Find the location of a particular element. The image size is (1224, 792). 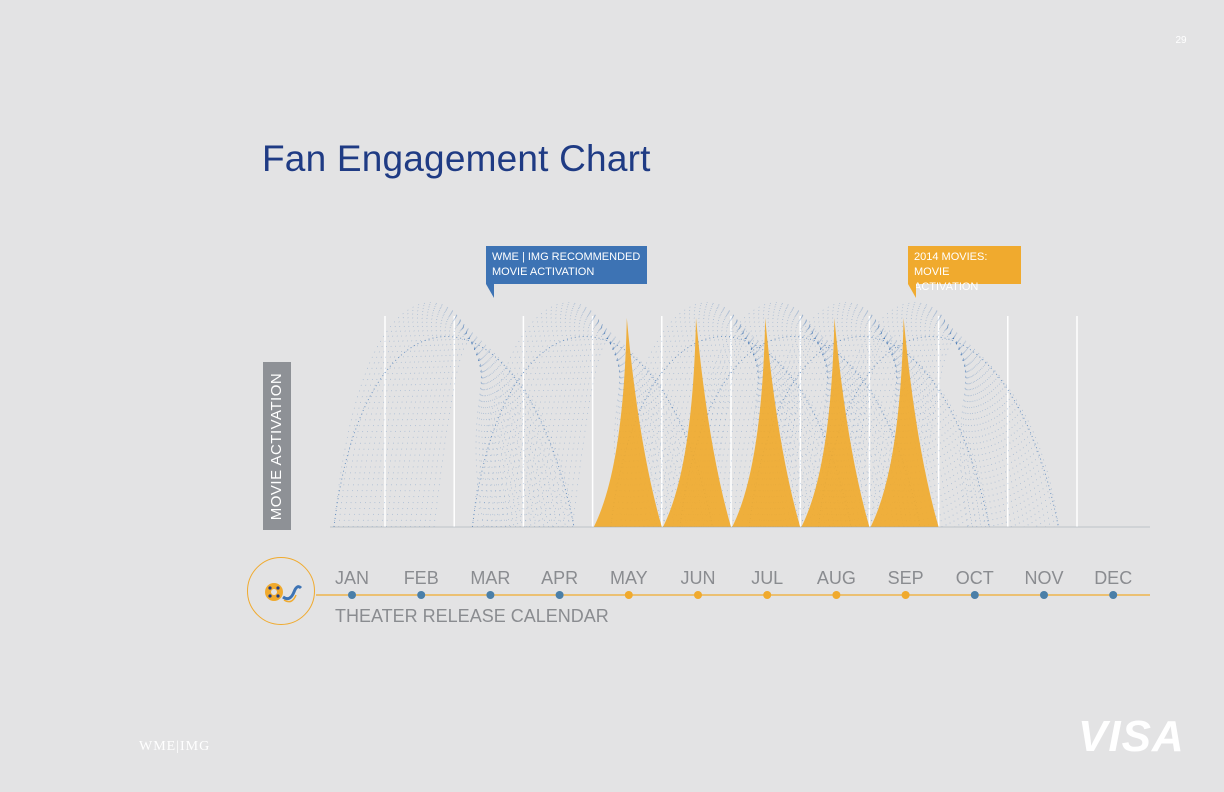

callout-2014-movies: 2014 MOVIES: MOVIE ACTIVATION is located at coordinates (964, 272).